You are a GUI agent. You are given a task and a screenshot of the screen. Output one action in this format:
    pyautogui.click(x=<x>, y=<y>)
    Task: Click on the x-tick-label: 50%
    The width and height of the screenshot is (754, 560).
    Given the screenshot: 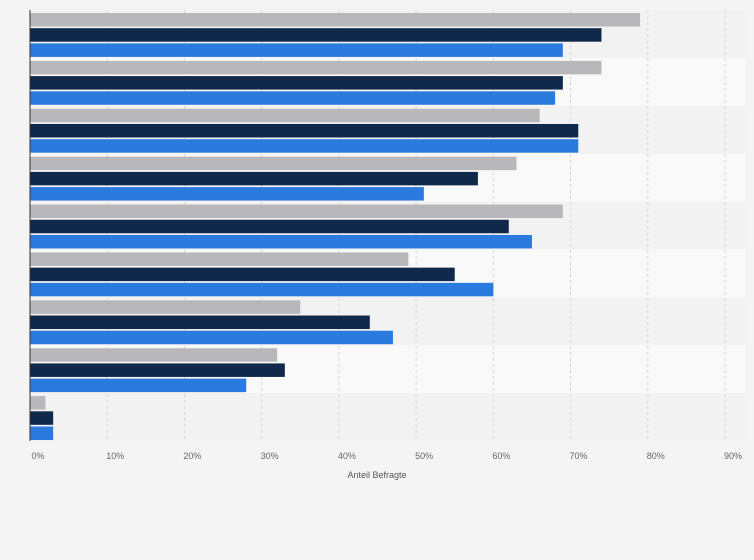 What is the action you would take?
    pyautogui.click(x=424, y=456)
    